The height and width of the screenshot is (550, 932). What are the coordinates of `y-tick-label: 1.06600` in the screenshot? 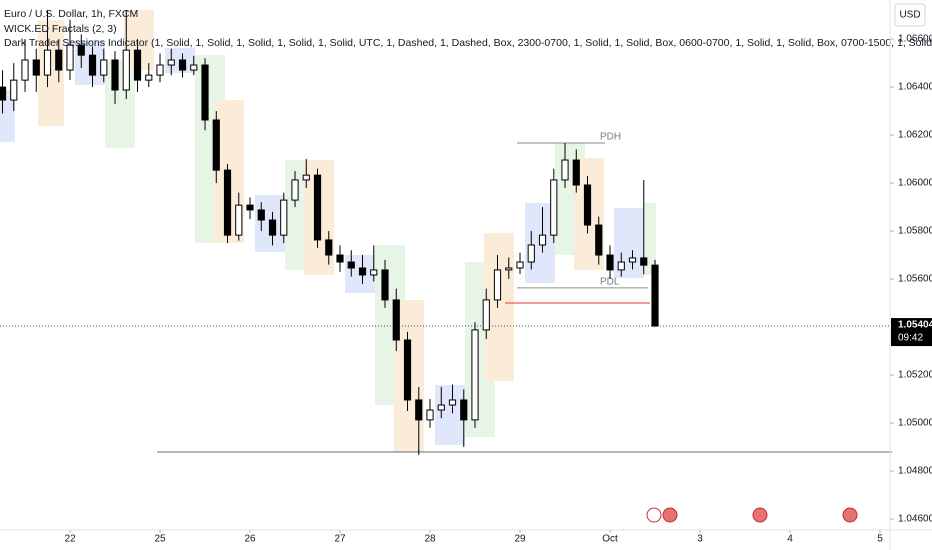 It's located at (915, 39).